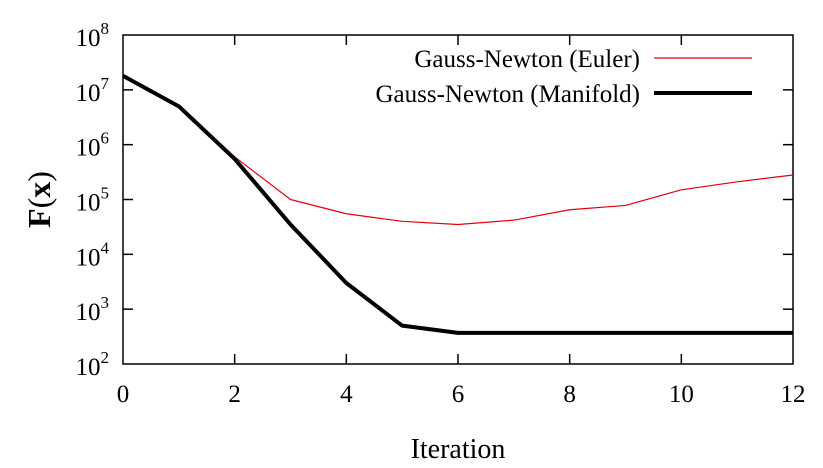 Image resolution: width=823 pixels, height=468 pixels. I want to click on y-tick-label: 10⁴, so click(93, 254).